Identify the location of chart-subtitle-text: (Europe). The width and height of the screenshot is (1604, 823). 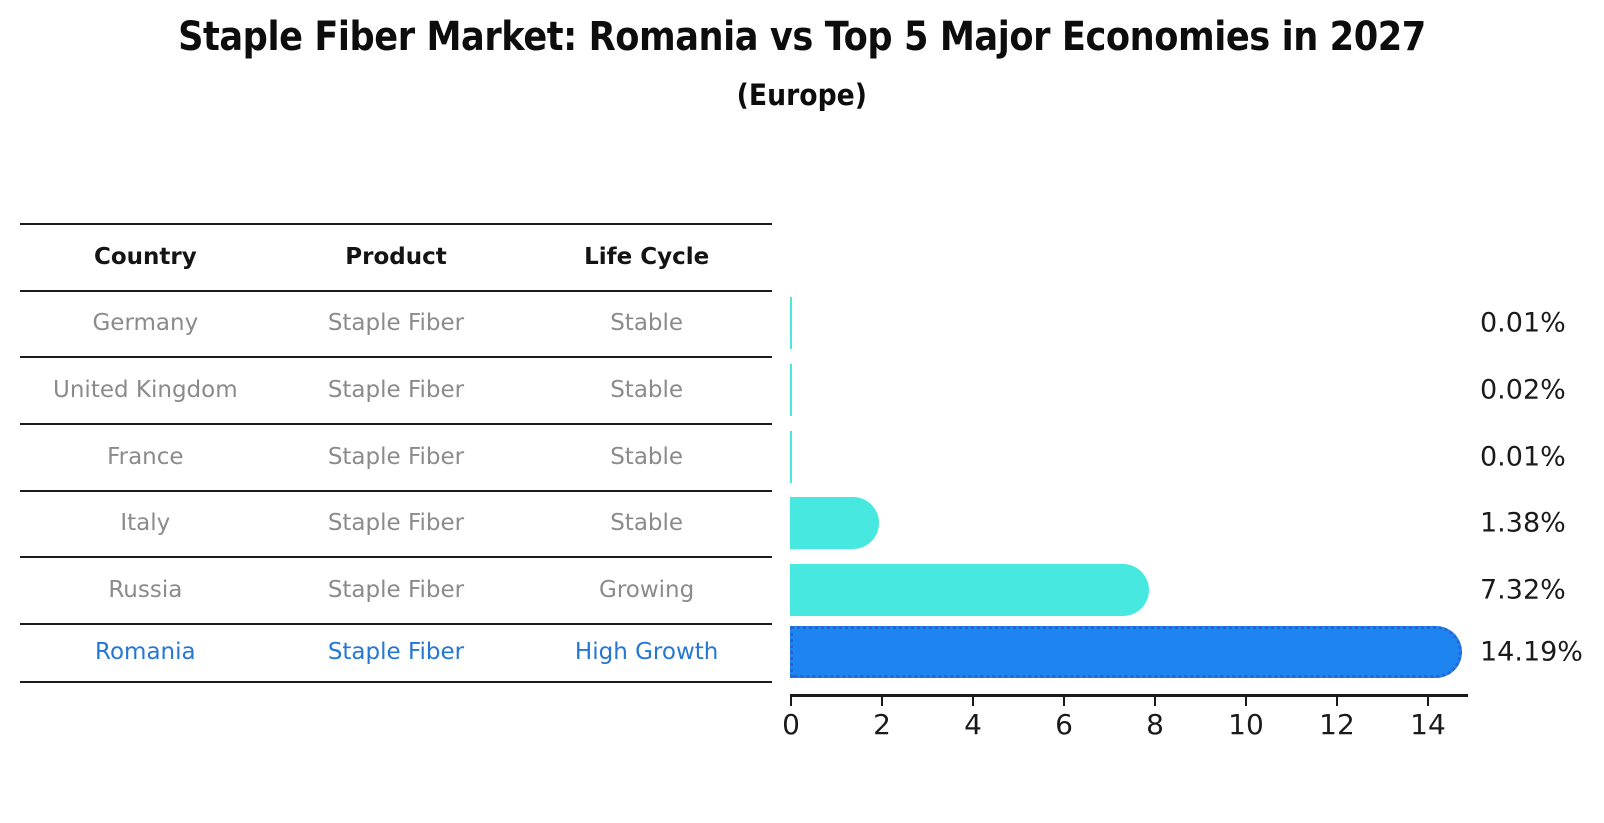
(802, 95).